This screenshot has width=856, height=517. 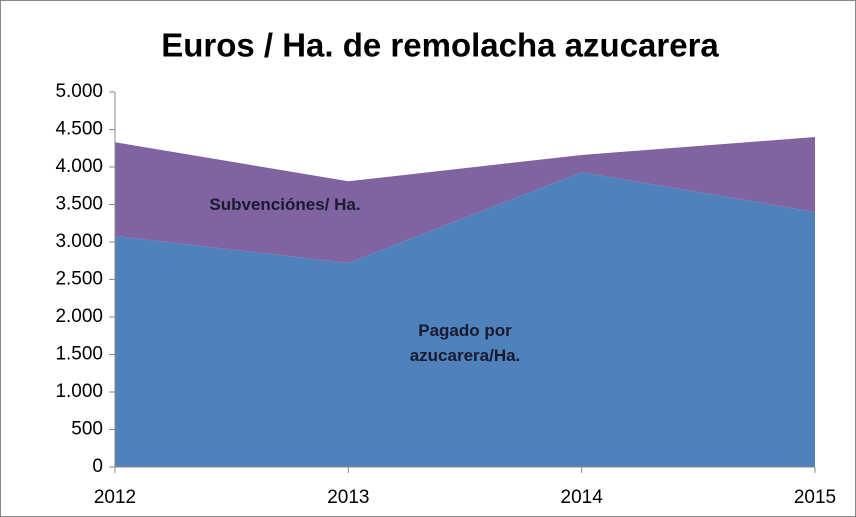 I want to click on y-tick-label: 1.500, so click(x=79, y=354).